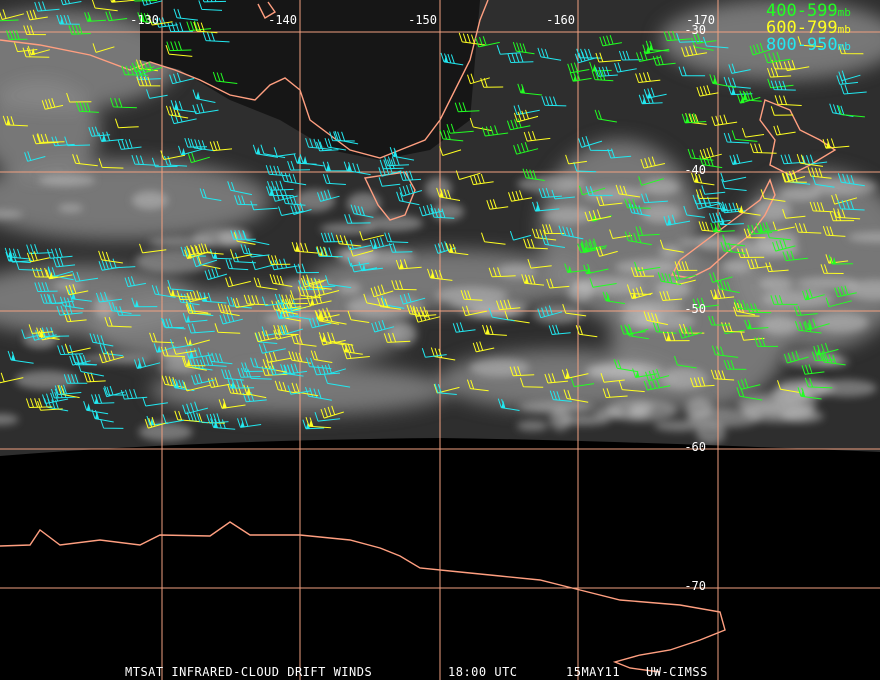  Describe the element at coordinates (802, 45) in the screenshot. I see `legend-range: 800-950` at that location.